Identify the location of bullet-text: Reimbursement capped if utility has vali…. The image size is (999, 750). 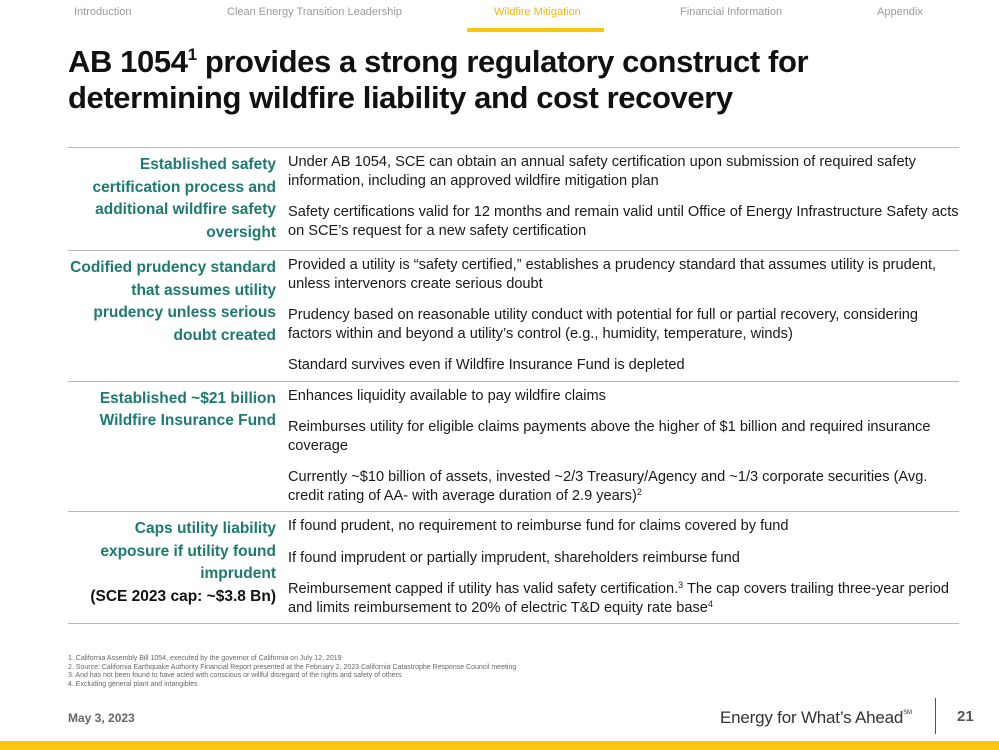
(483, 589).